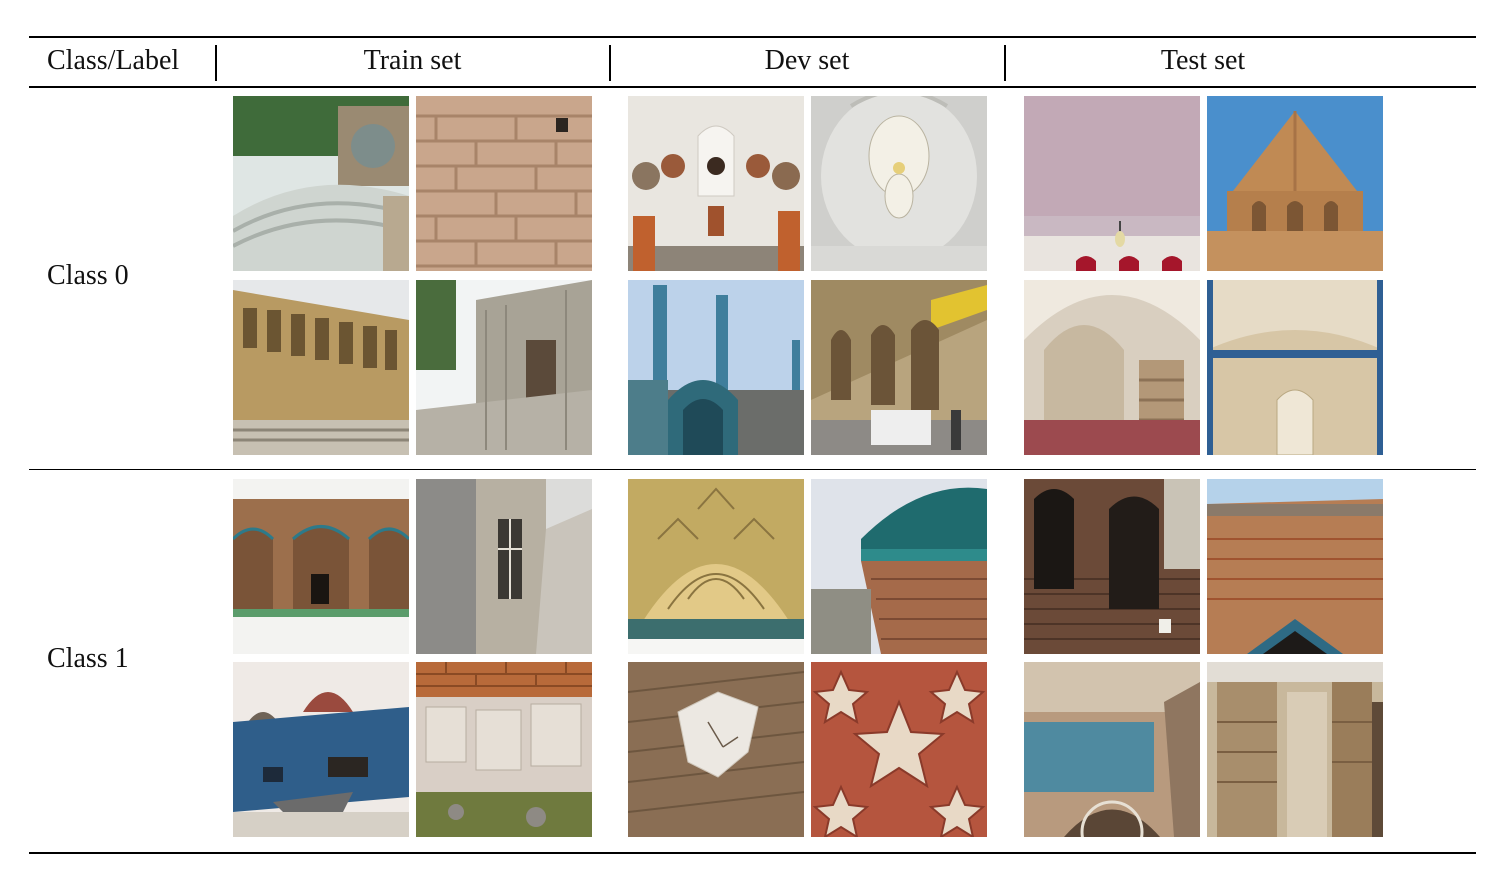 This screenshot has width=1498, height=879. What do you see at coordinates (716, 183) in the screenshot?
I see `museum-busts-room-icon` at bounding box center [716, 183].